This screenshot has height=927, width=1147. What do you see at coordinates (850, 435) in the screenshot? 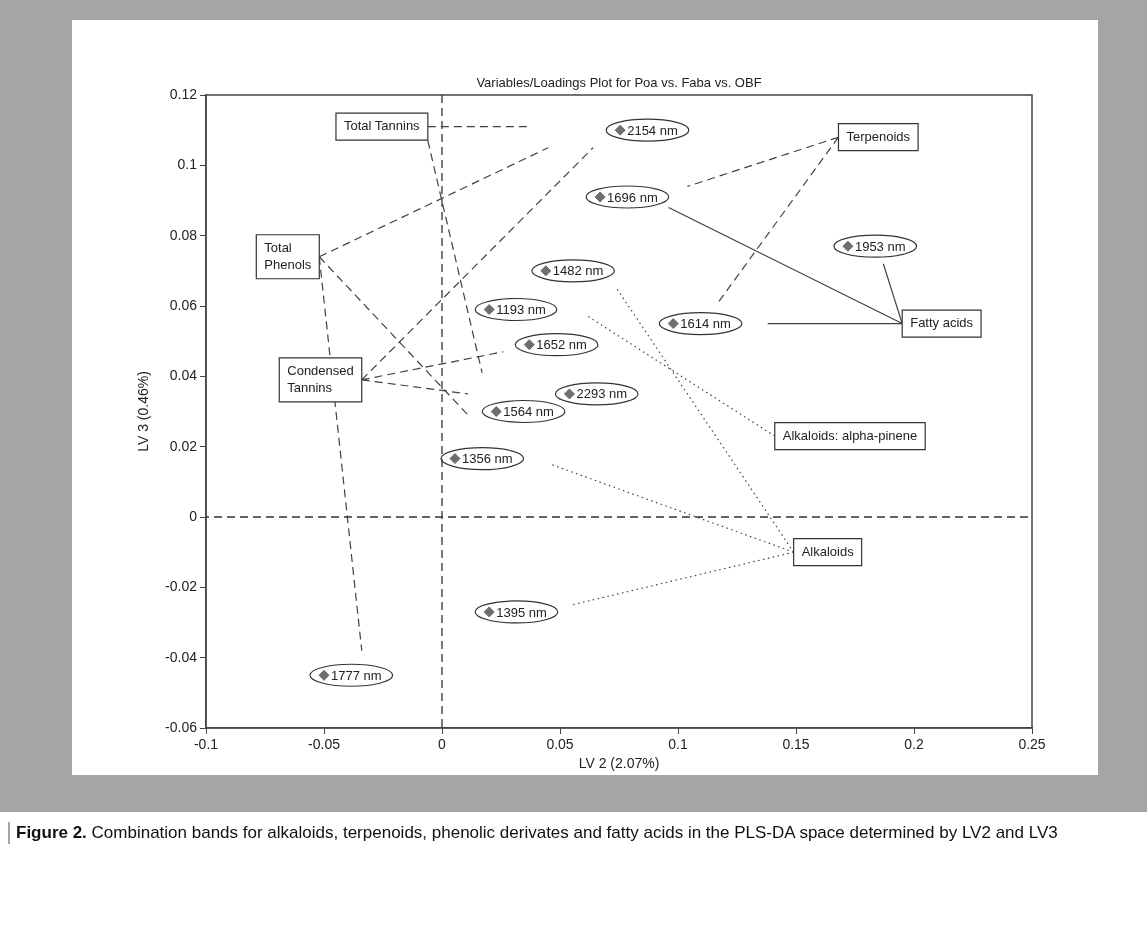
I see `series-label: Alkaloids: alpha-pinene` at bounding box center [850, 435].